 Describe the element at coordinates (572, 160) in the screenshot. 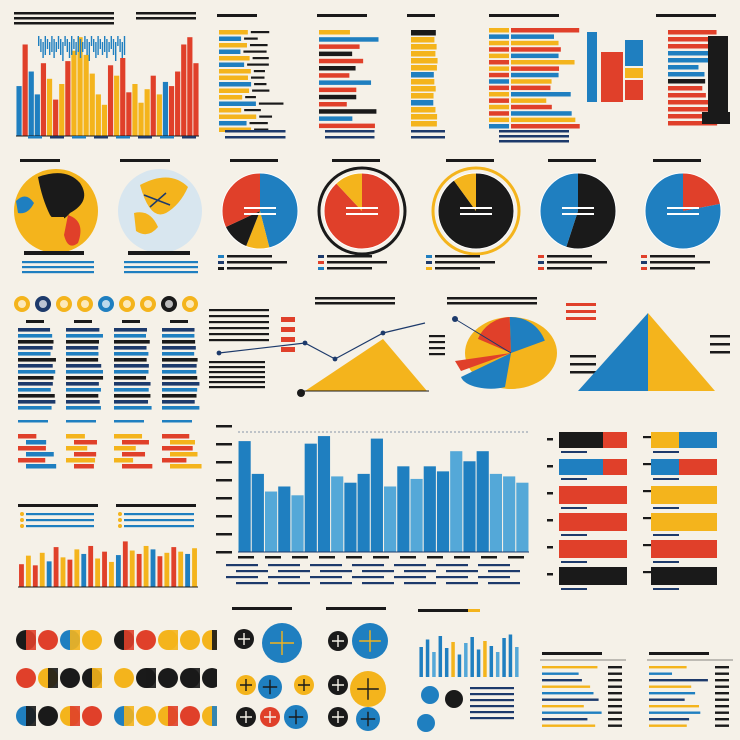

I see `pie-title` at that location.